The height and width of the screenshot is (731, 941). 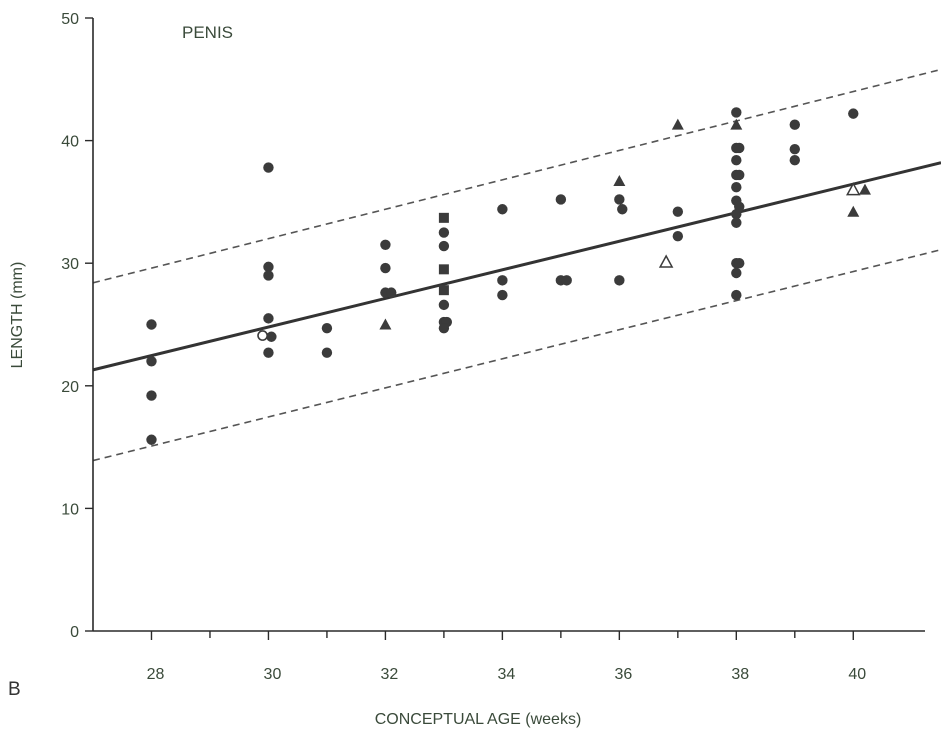 I want to click on y-tick-label: 30, so click(x=70, y=264).